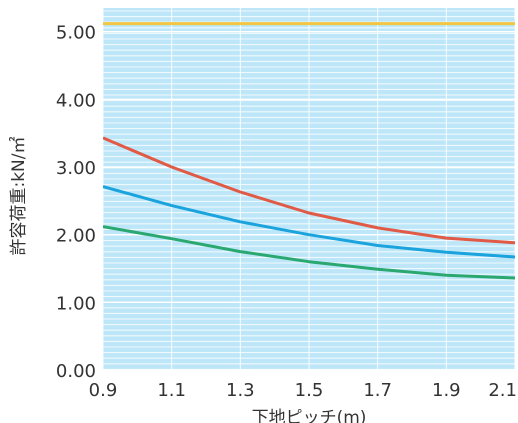 This screenshot has width=518, height=423. Describe the element at coordinates (76, 303) in the screenshot. I see `y-tick-label: 1.00` at that location.